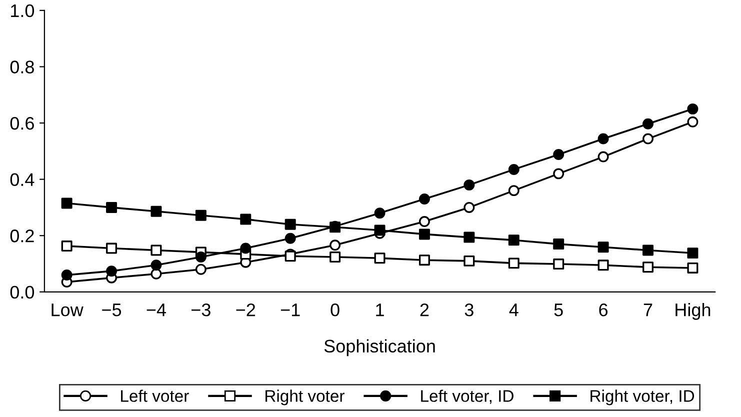  Describe the element at coordinates (513, 310) in the screenshot. I see `x-tick-label: 4` at that location.